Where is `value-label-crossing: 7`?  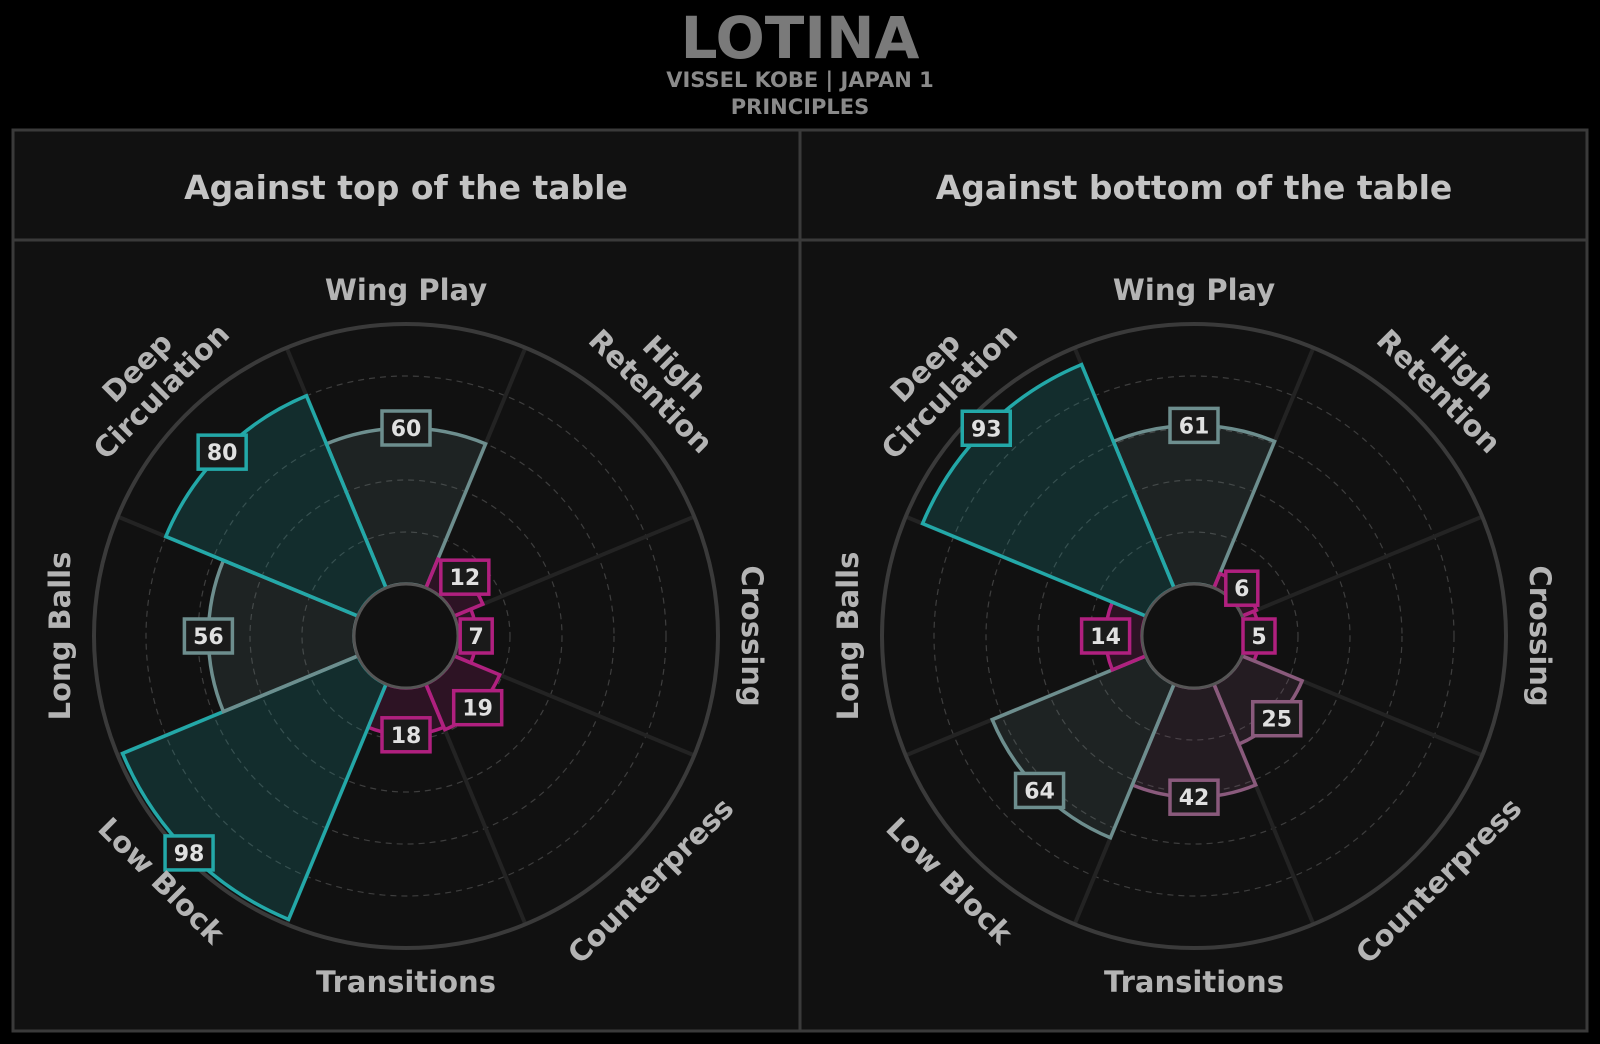
value-label-crossing: 7 is located at coordinates (476, 636).